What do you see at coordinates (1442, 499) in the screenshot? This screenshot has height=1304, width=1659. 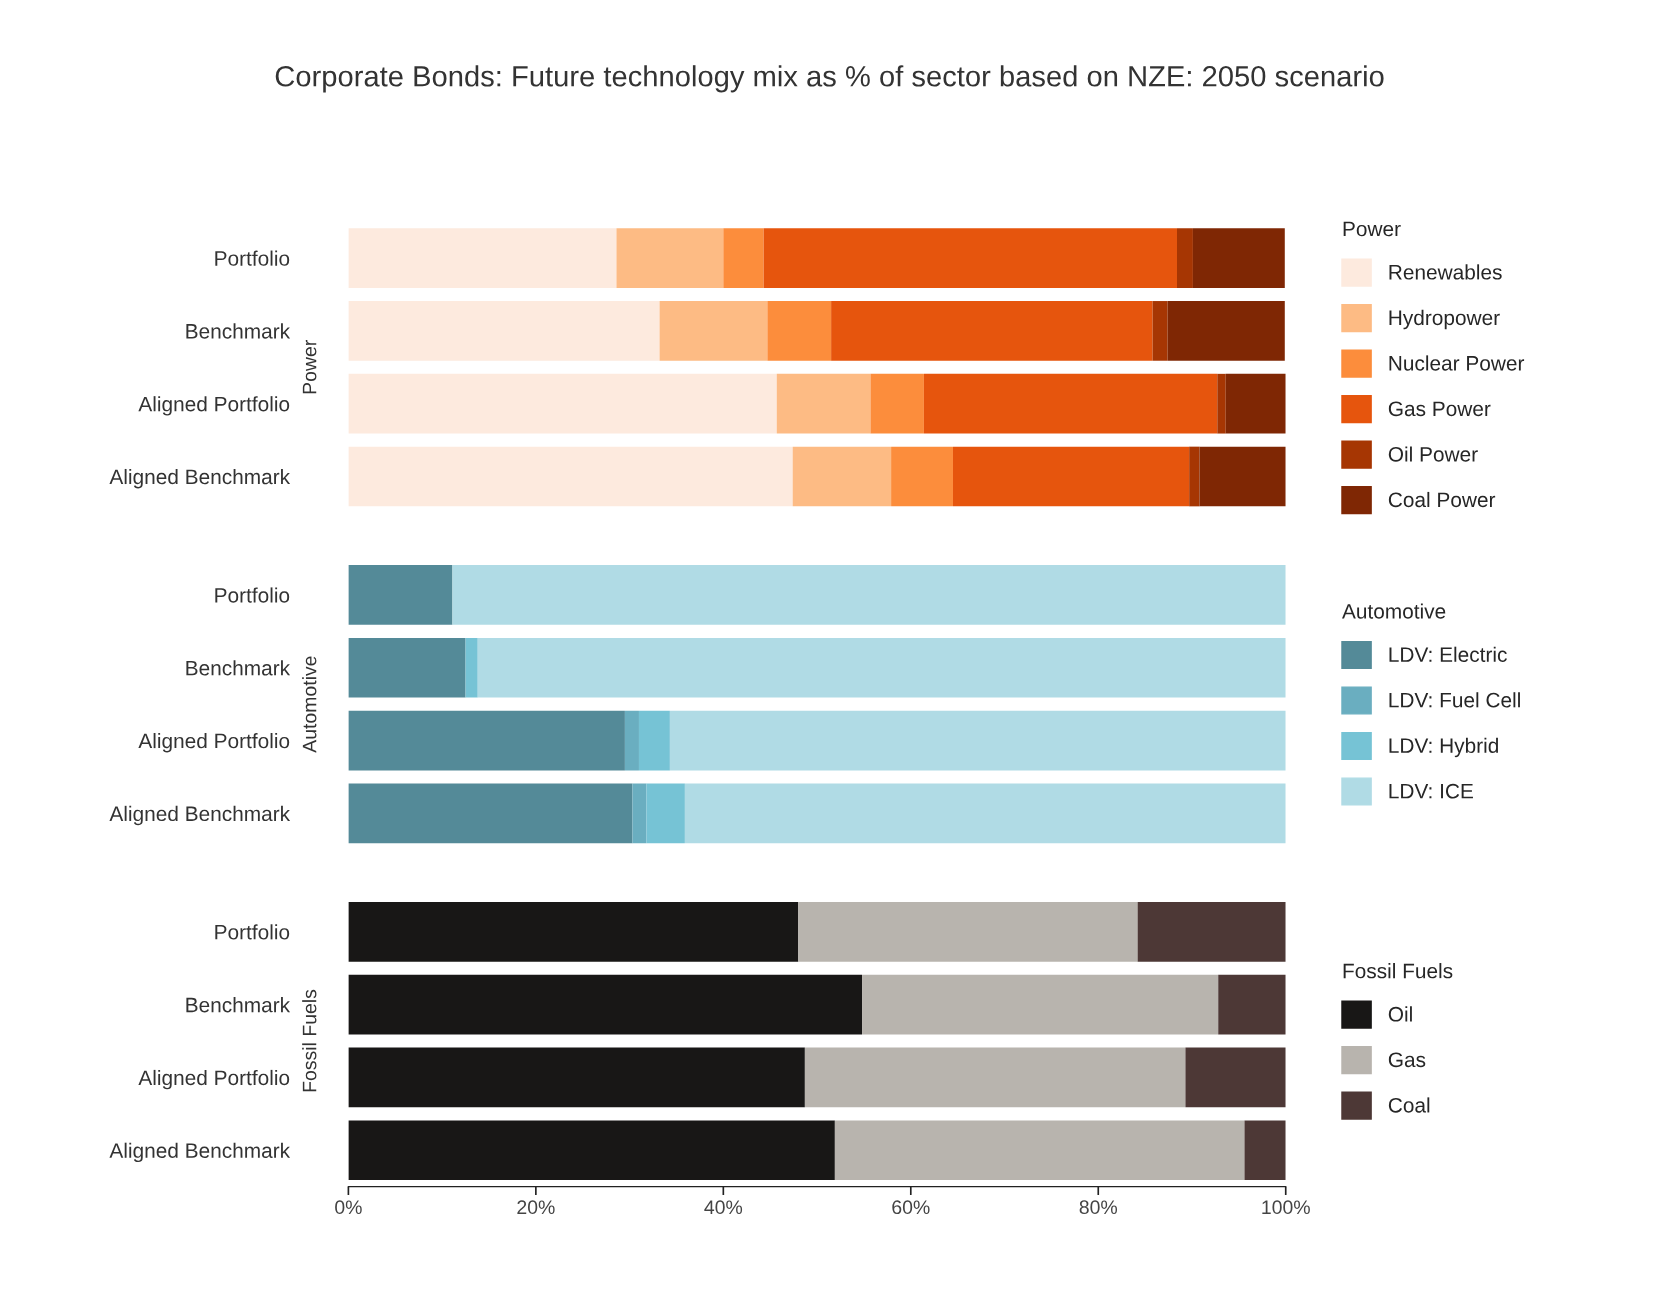 I see `legend-label: Coal Power` at bounding box center [1442, 499].